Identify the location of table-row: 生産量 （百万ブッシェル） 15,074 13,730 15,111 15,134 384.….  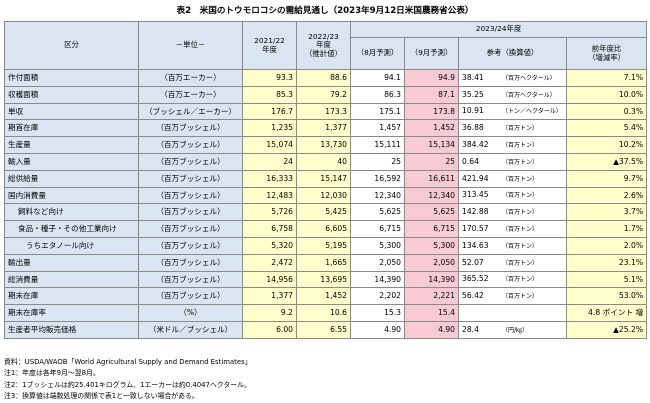
(326, 145).